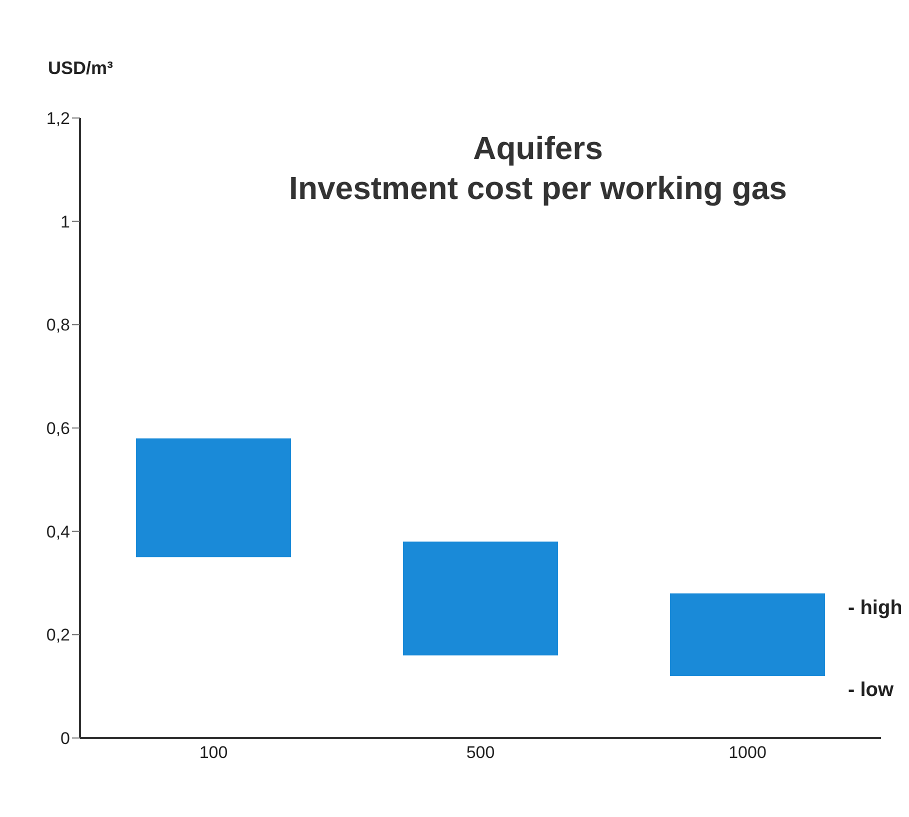 The height and width of the screenshot is (817, 909). What do you see at coordinates (747, 752) in the screenshot?
I see `x-tick-label: 1000` at bounding box center [747, 752].